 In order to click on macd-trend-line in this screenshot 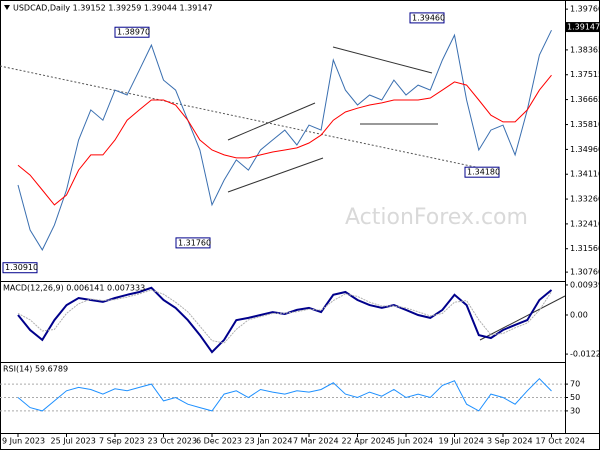, I will do `click(522, 318)`.